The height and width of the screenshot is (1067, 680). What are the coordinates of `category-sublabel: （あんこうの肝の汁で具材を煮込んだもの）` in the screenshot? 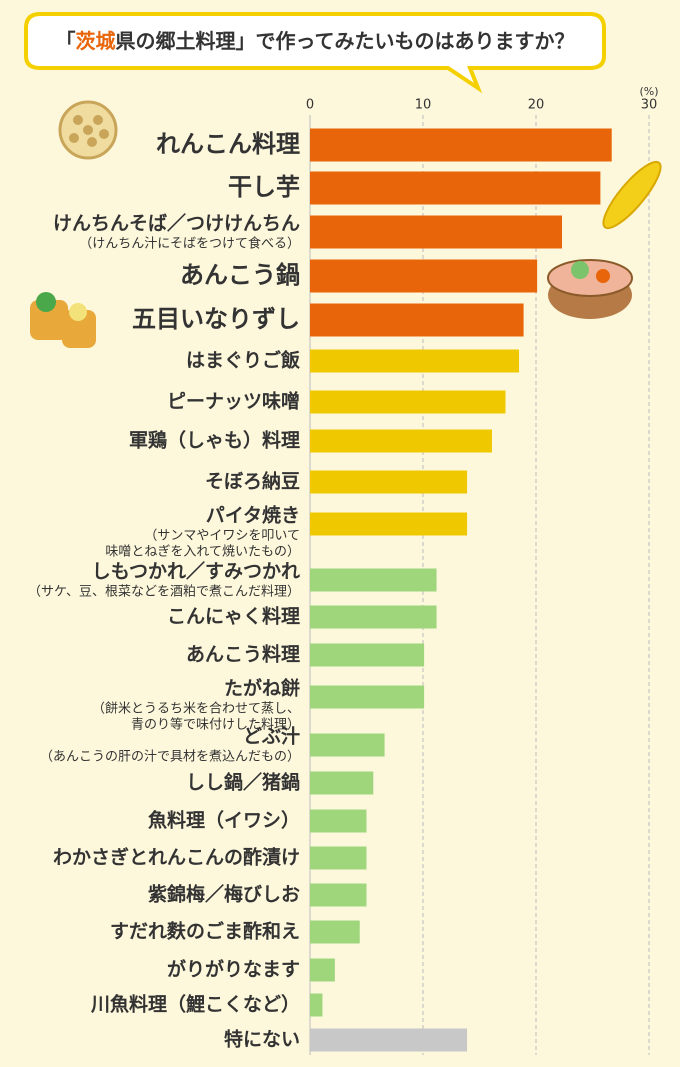 It's located at (170, 757).